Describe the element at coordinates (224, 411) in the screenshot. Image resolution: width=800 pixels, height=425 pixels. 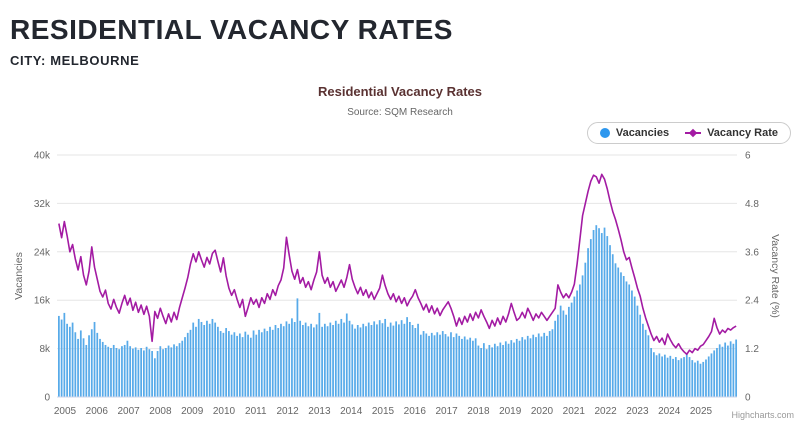
I see `svg-text: 2010` at that location.